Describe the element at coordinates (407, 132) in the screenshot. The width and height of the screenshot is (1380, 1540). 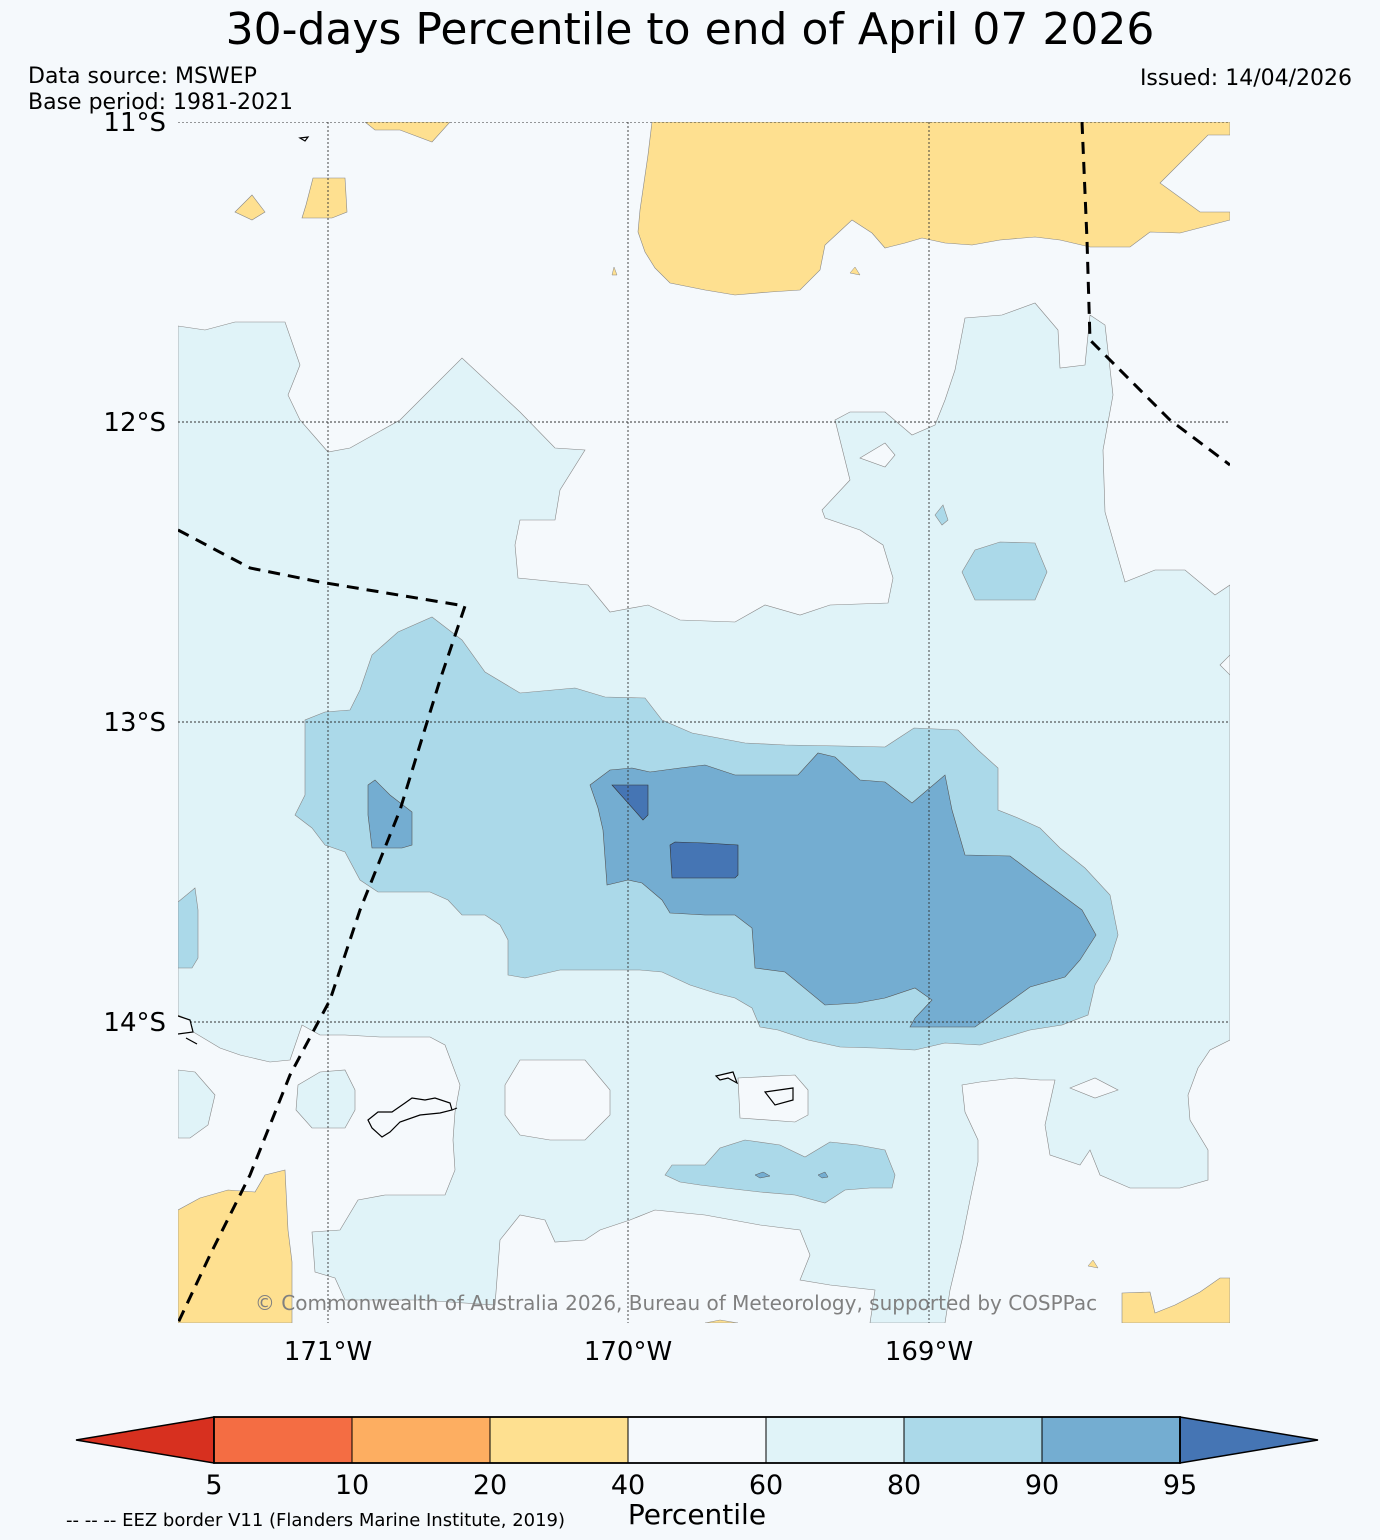
I see `region-20-40-northwest-a` at that location.